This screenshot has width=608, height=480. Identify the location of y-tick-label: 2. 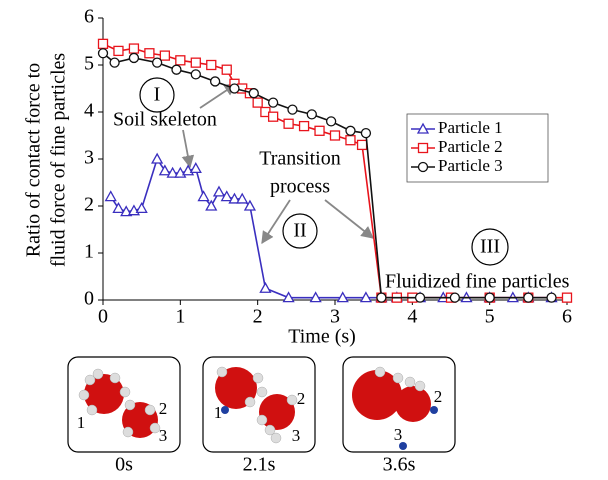
(89, 205).